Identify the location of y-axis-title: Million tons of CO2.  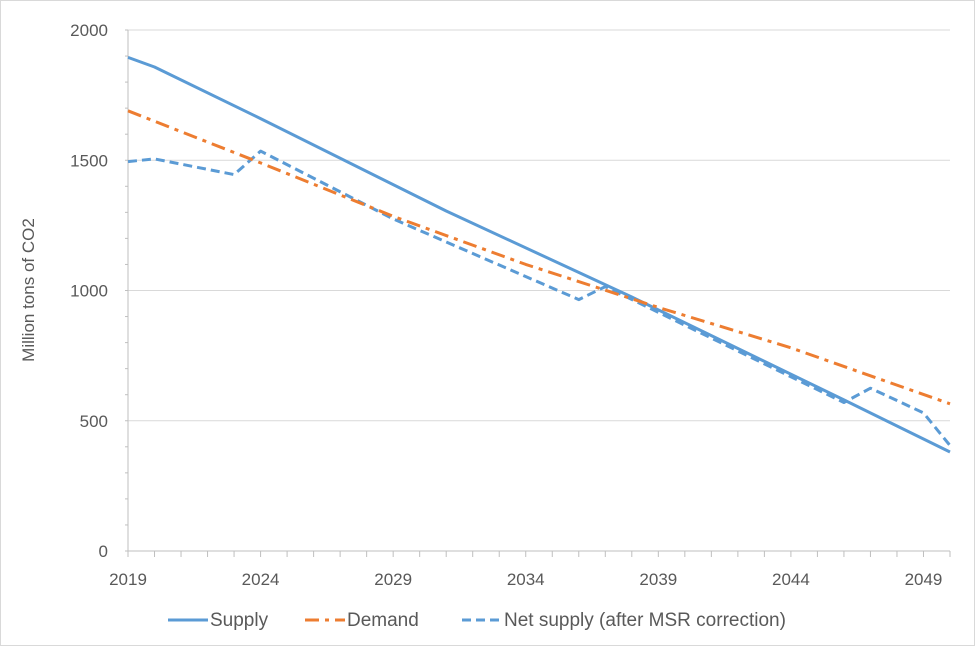
(28, 290).